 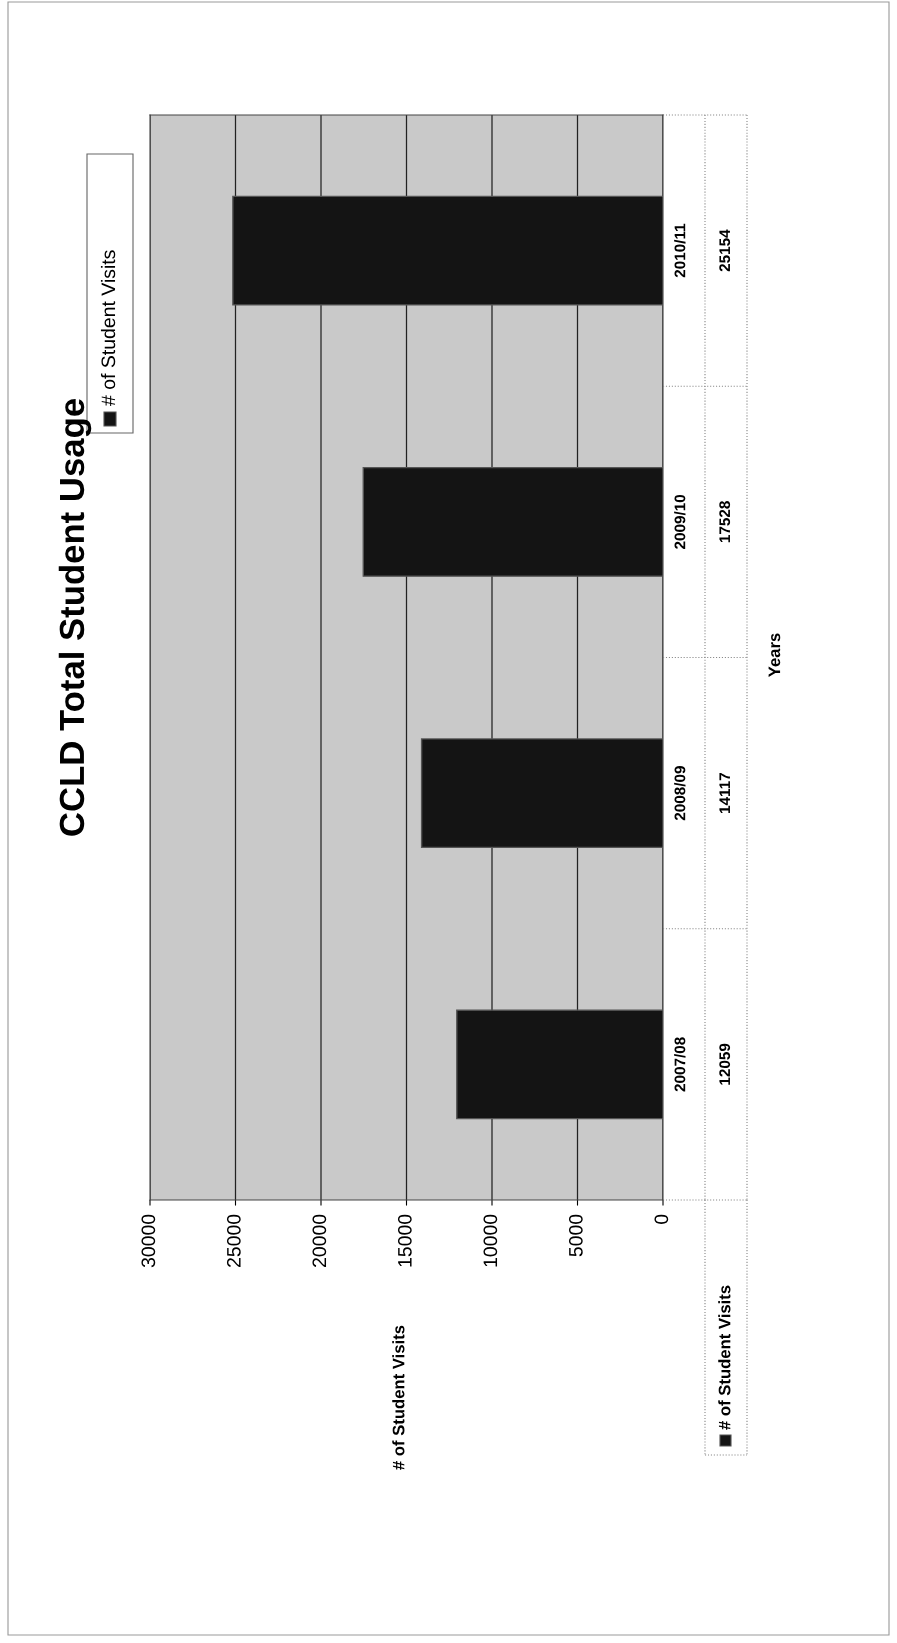 What do you see at coordinates (774, 655) in the screenshot?
I see `y-axis-title: Years` at bounding box center [774, 655].